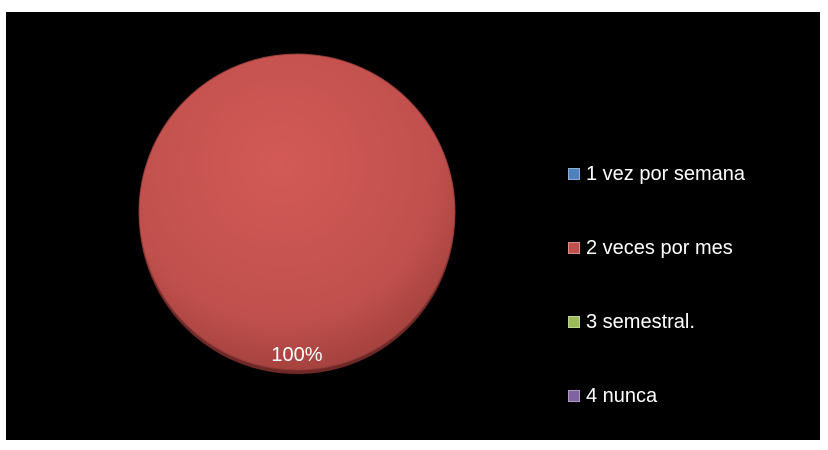  Describe the element at coordinates (640, 322) in the screenshot. I see `legend-label-3: 3 semestral.` at that location.